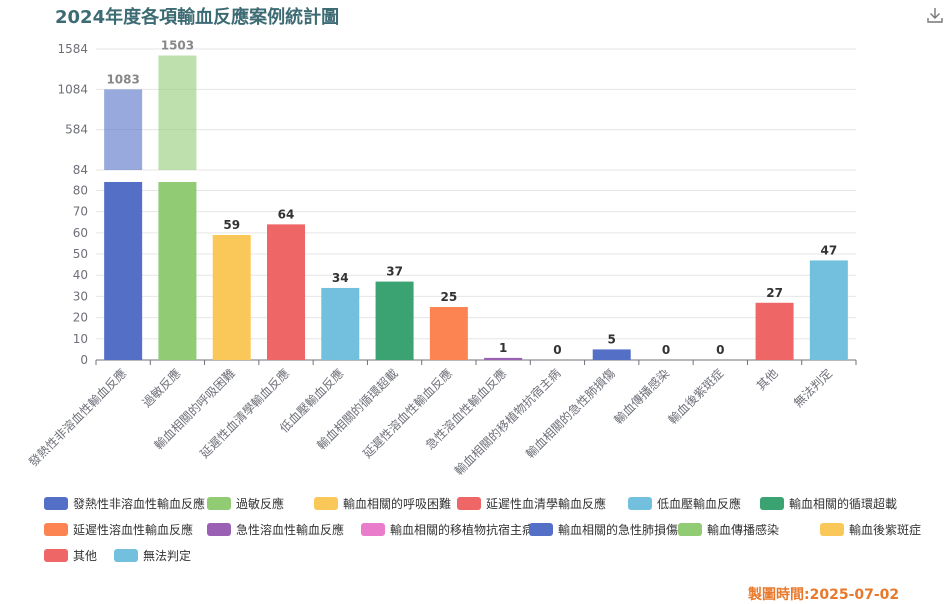  I want to click on legend-item: 急性溶血性輸血反應, so click(275, 530).